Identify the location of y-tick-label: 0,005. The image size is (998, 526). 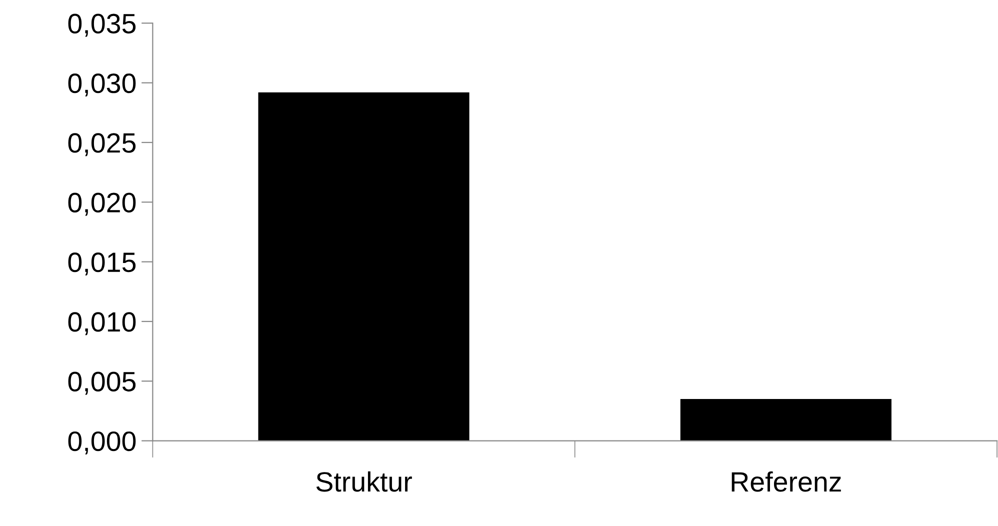
(102, 383).